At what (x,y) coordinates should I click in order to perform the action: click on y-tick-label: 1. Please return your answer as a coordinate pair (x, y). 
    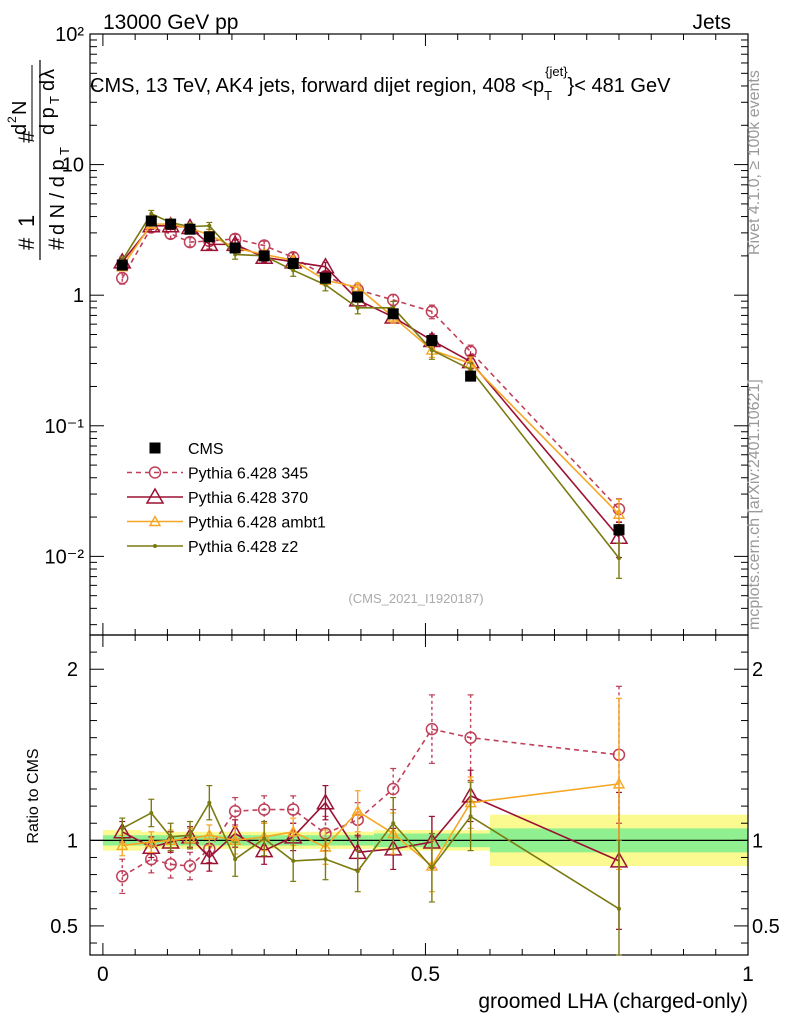
    Looking at the image, I should click on (78, 296).